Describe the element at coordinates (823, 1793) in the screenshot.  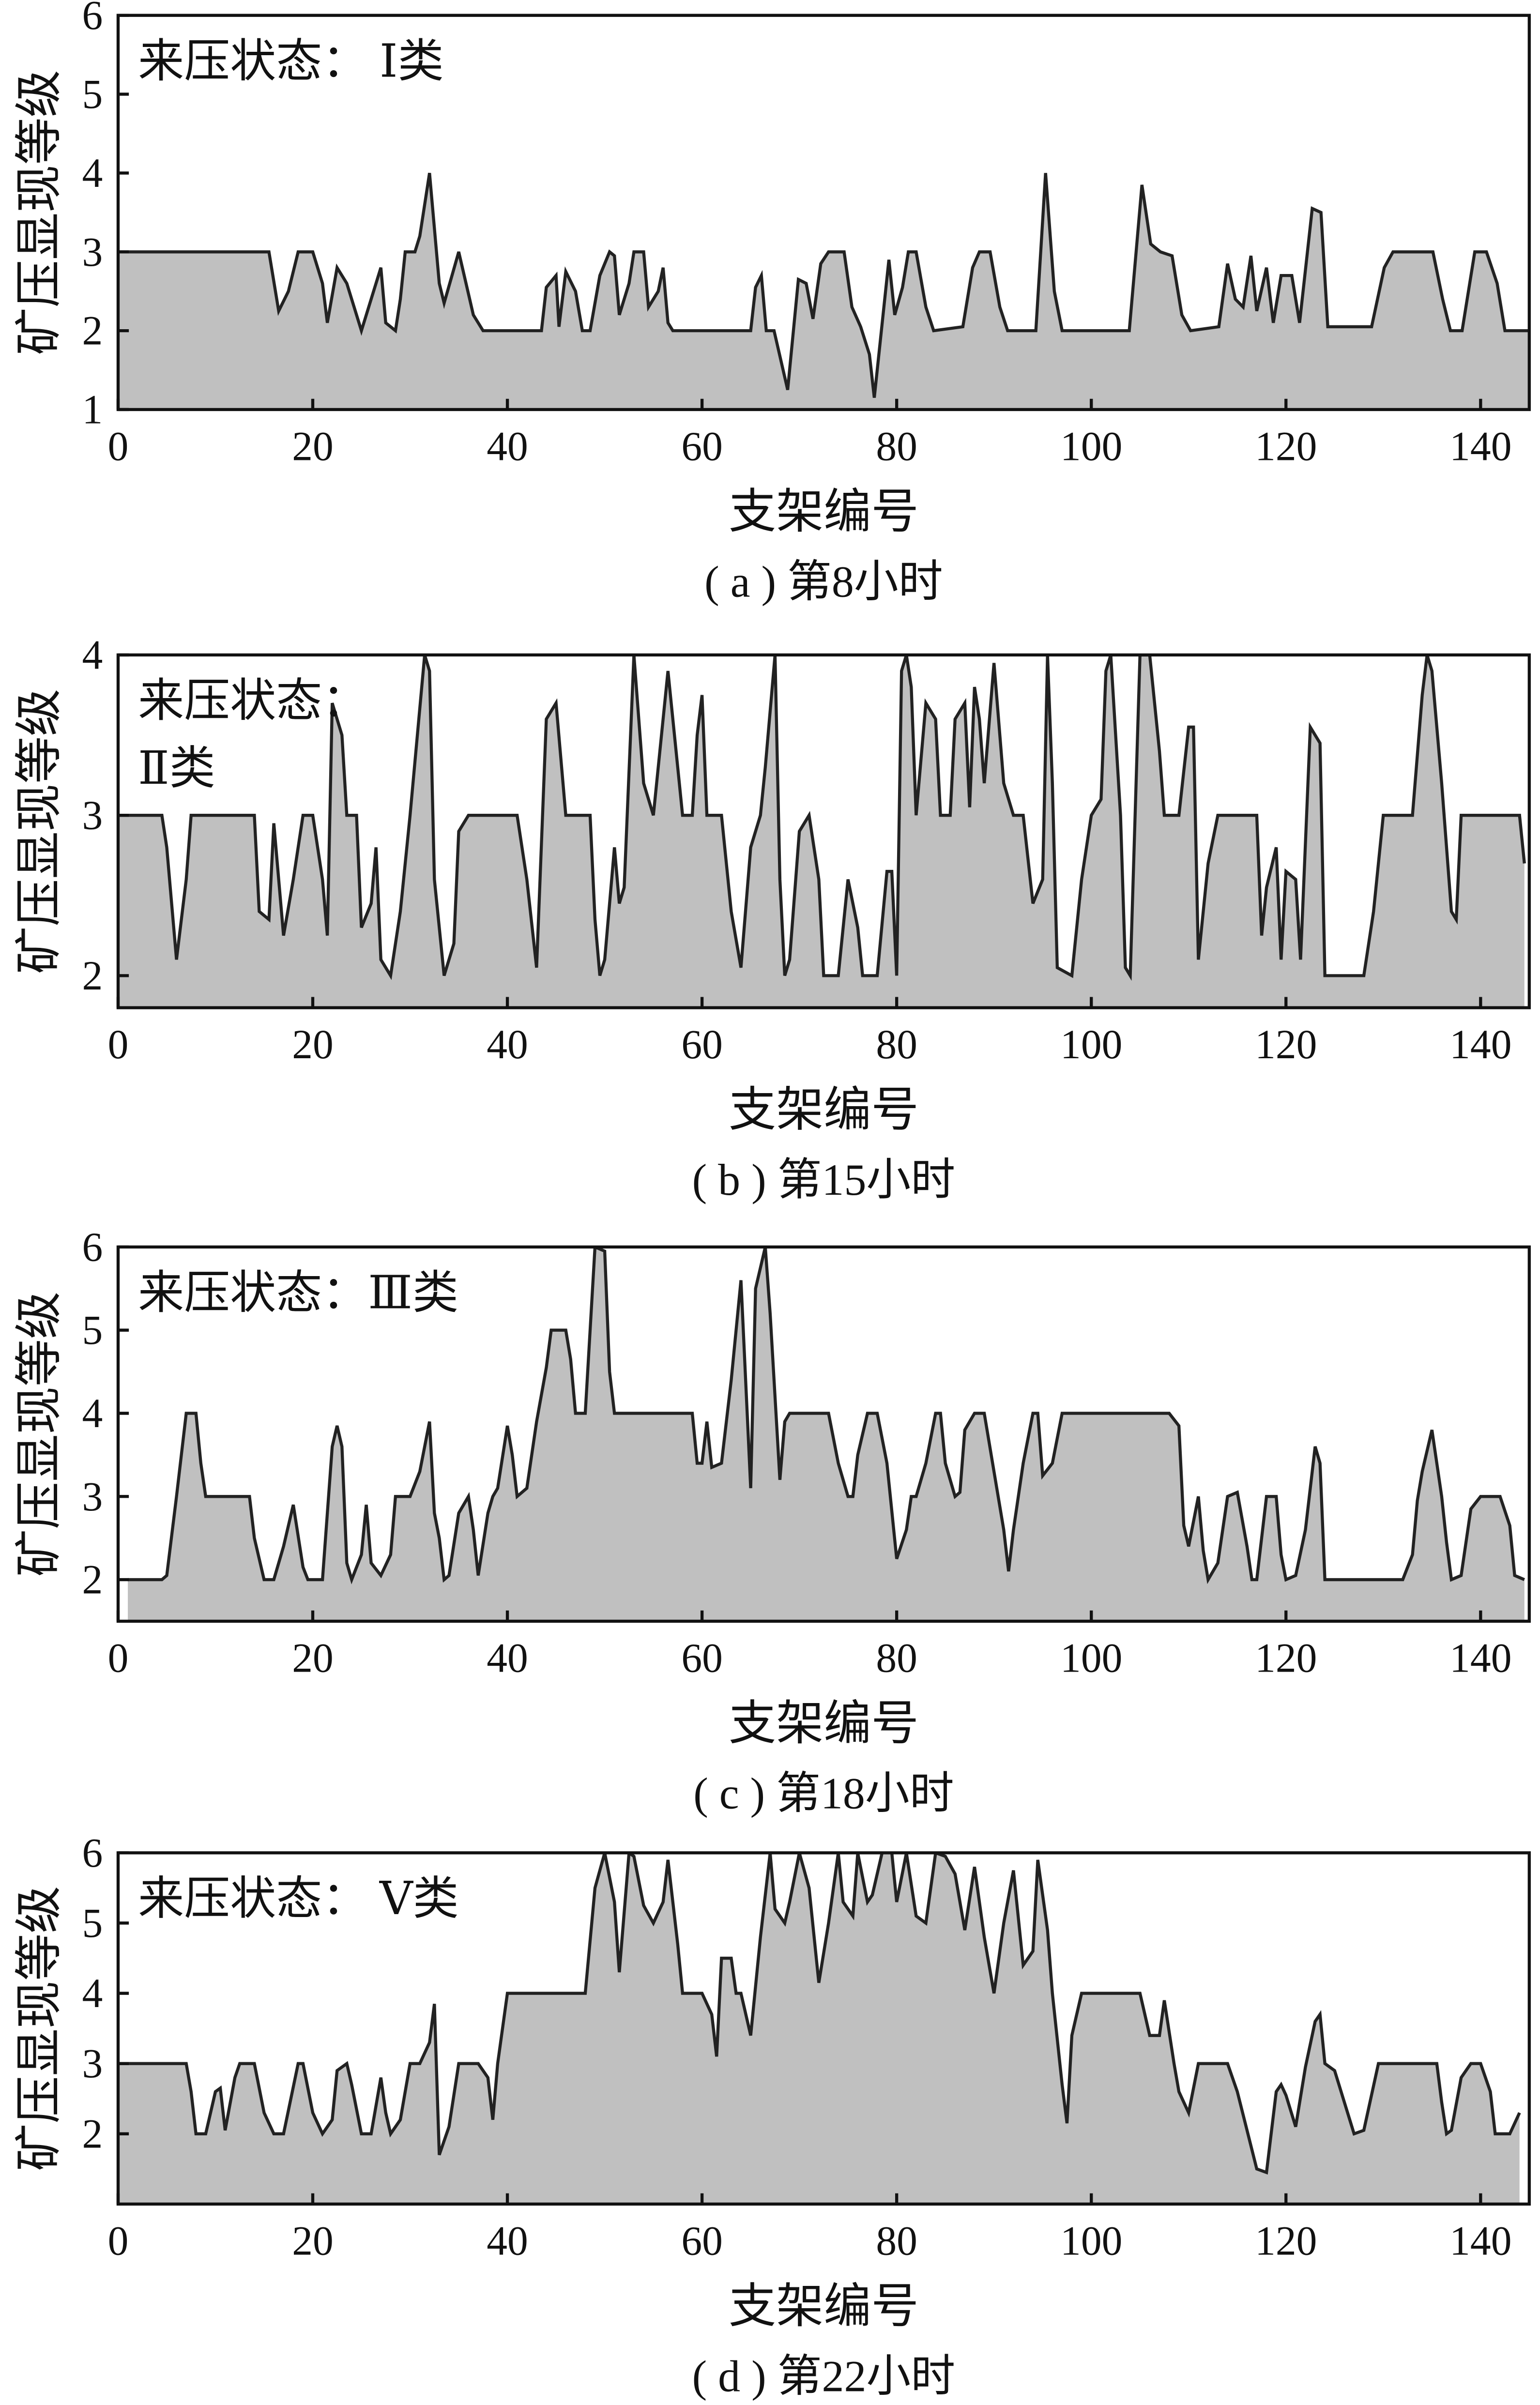
I see `caption: ( c ) 第18小时` at that location.